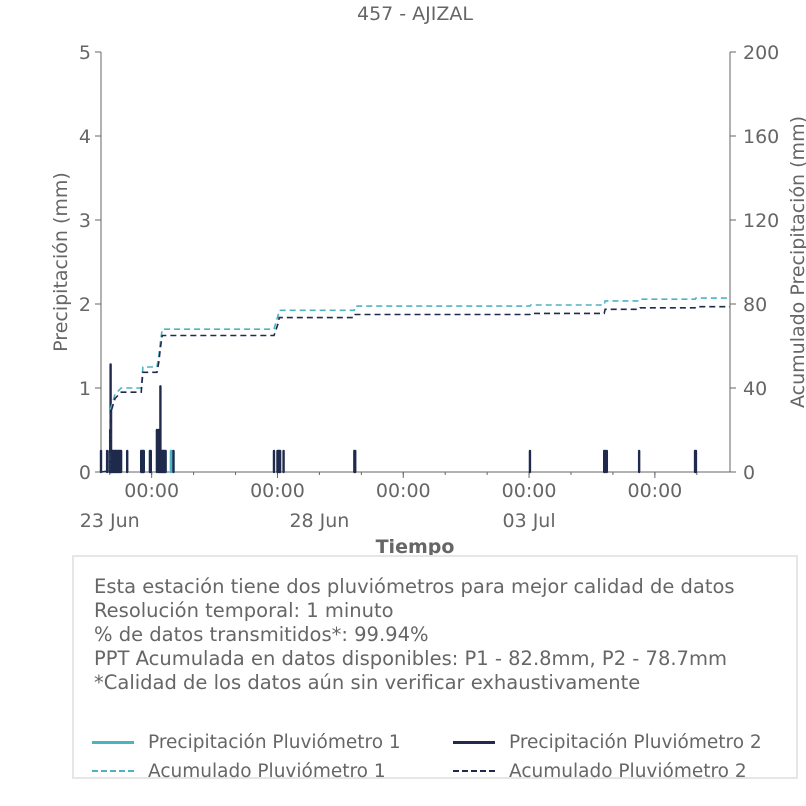 The width and height of the screenshot is (806, 806). I want to click on y-right-tick-label: 120, so click(761, 221).